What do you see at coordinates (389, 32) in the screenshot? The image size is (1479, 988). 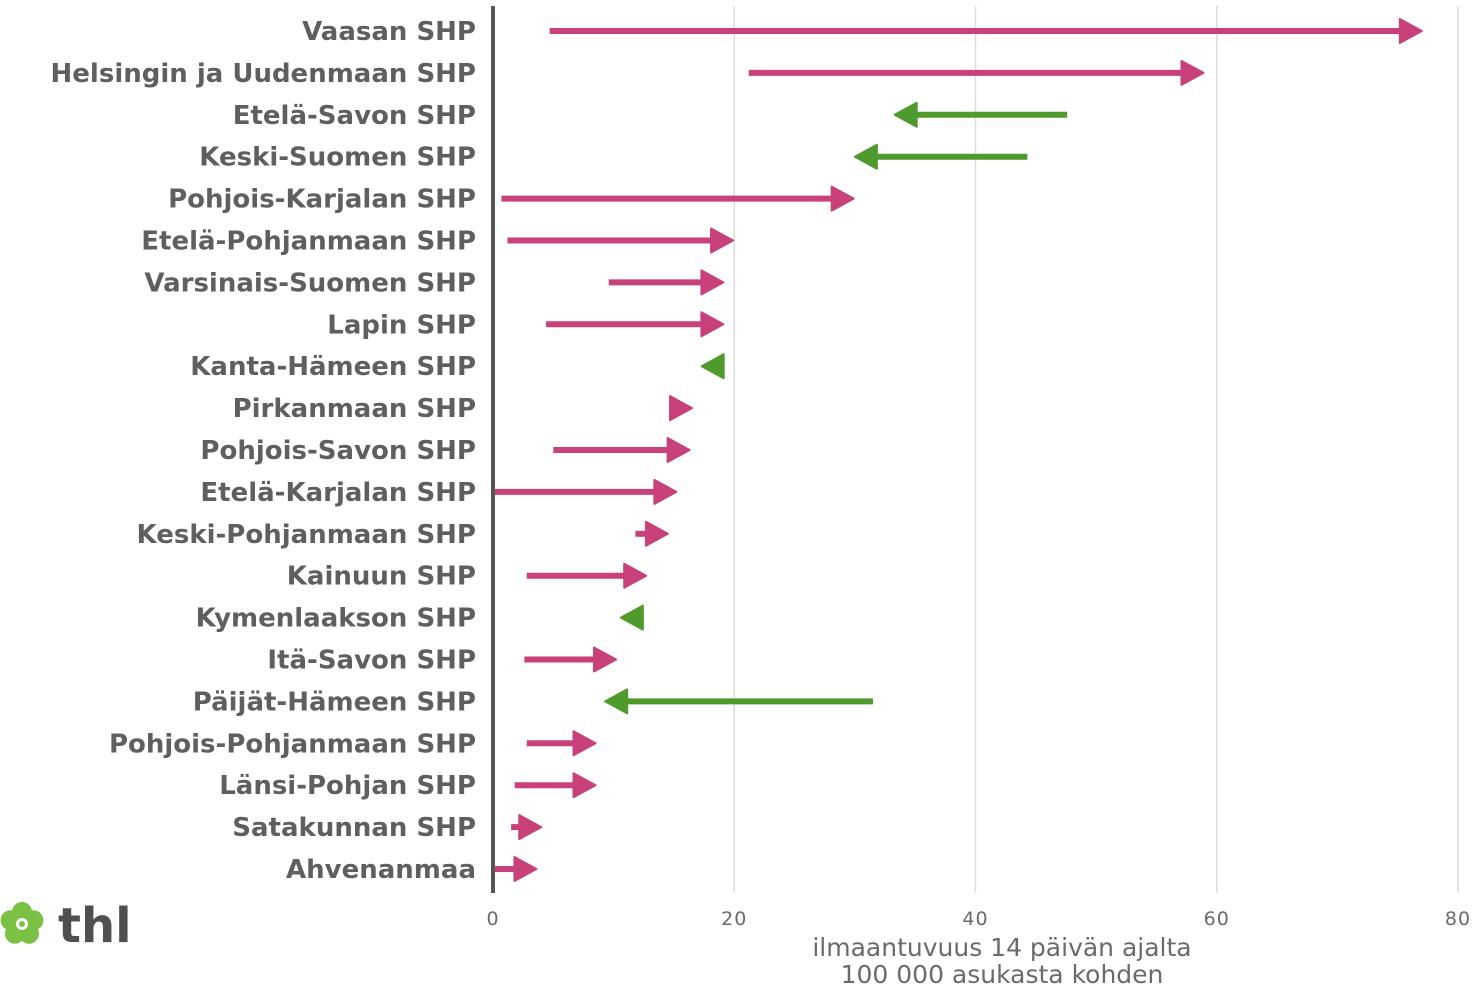 I see `category-label: Vaasan SHP` at bounding box center [389, 32].